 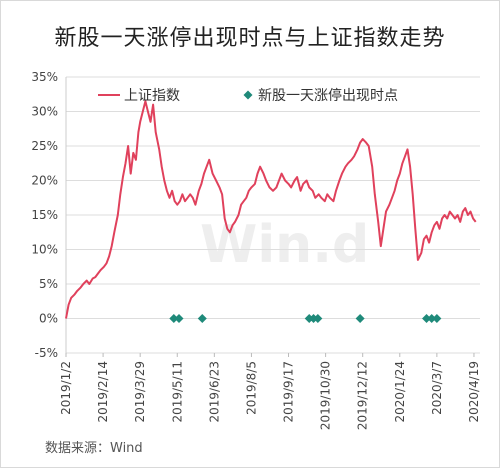 I want to click on x-tick-label: 2019/6/23, so click(x=214, y=392).